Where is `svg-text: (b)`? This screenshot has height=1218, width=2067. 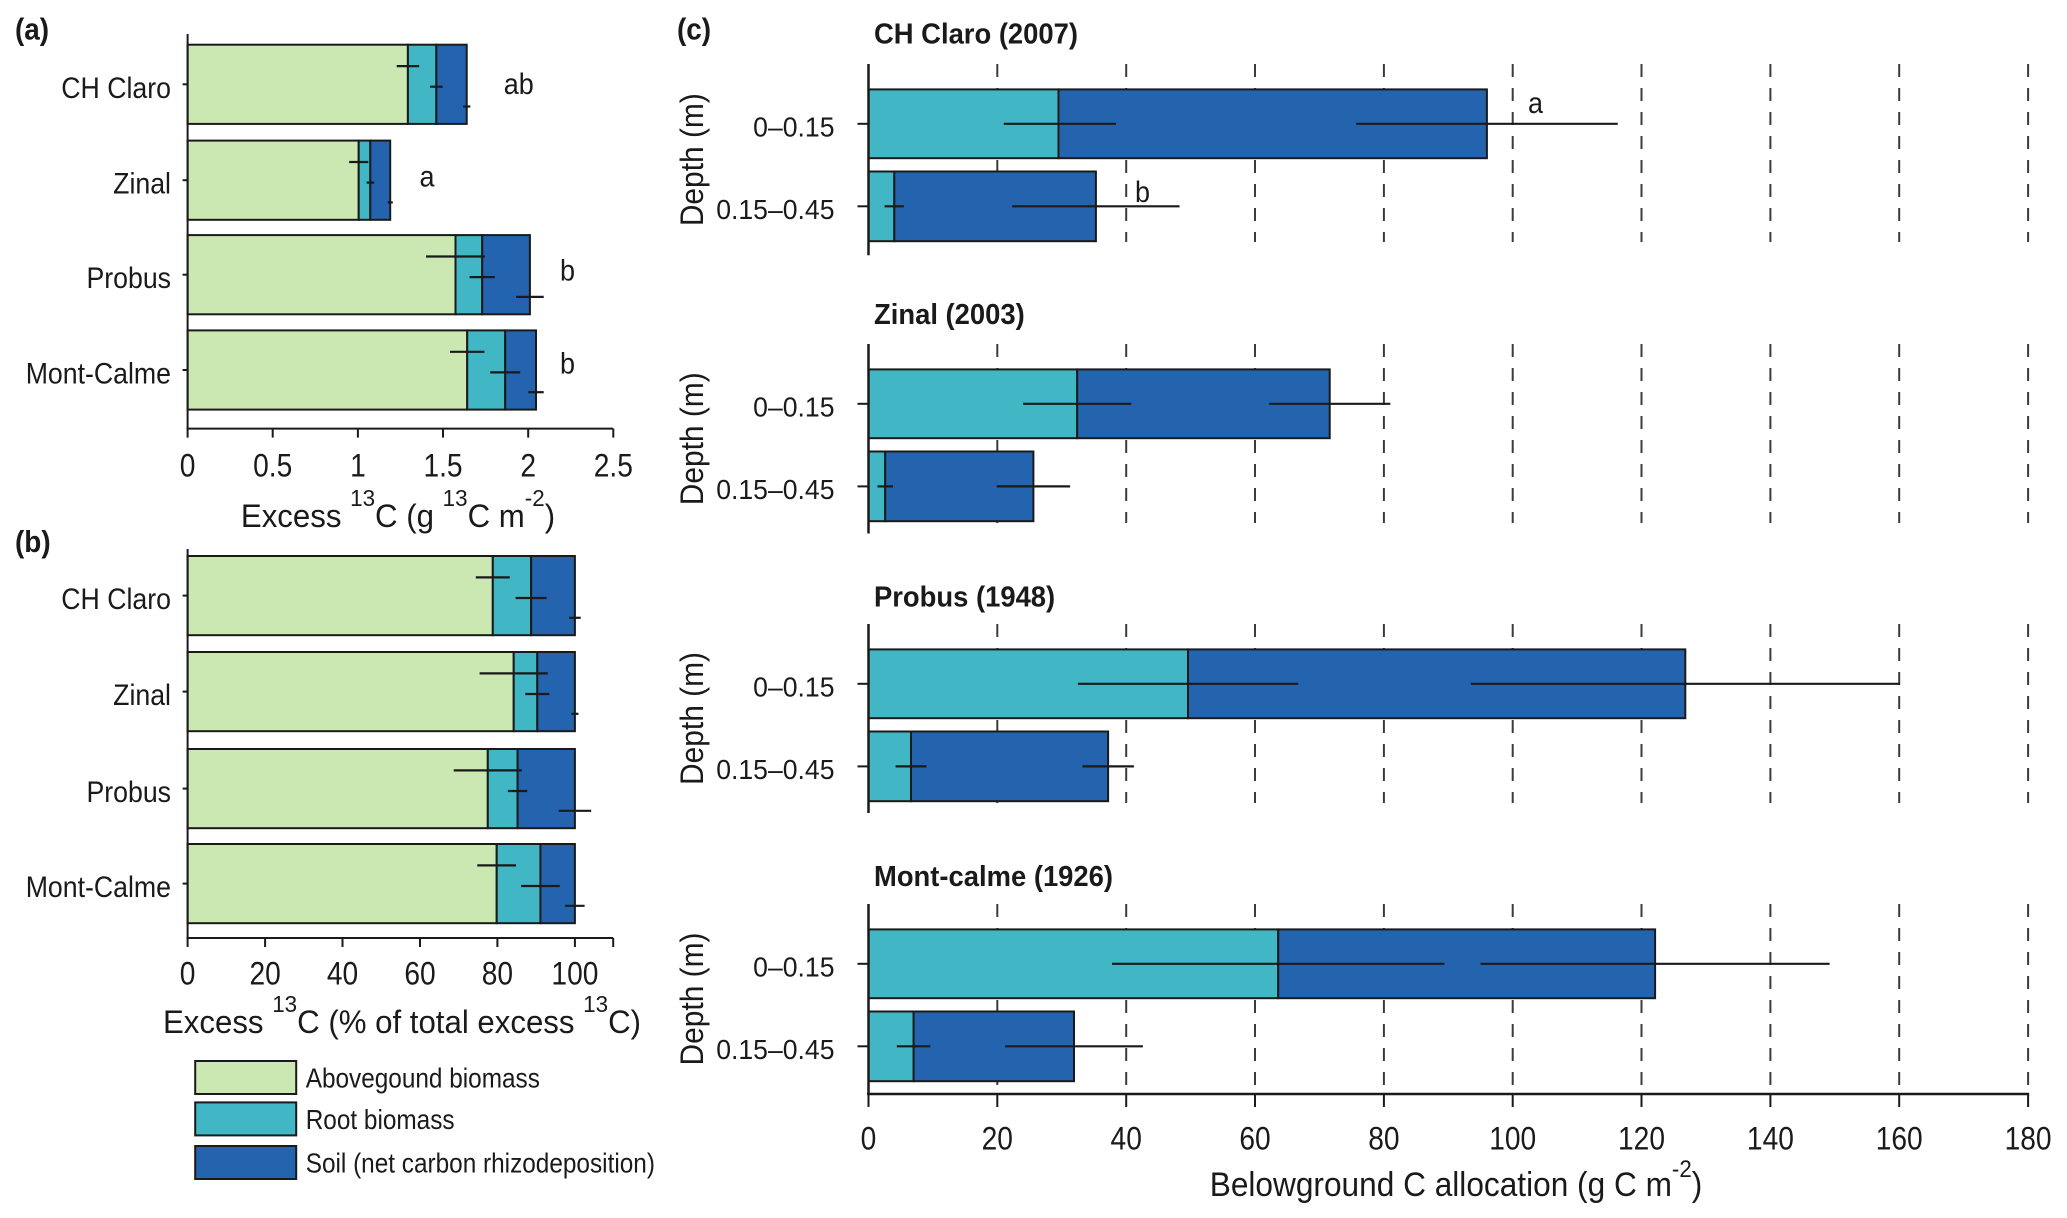 svg-text: (b) is located at coordinates (33, 542).